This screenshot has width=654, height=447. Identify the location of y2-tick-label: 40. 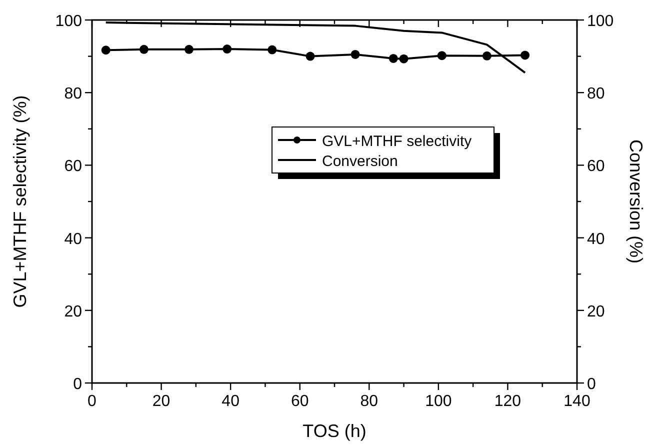
(596, 239).